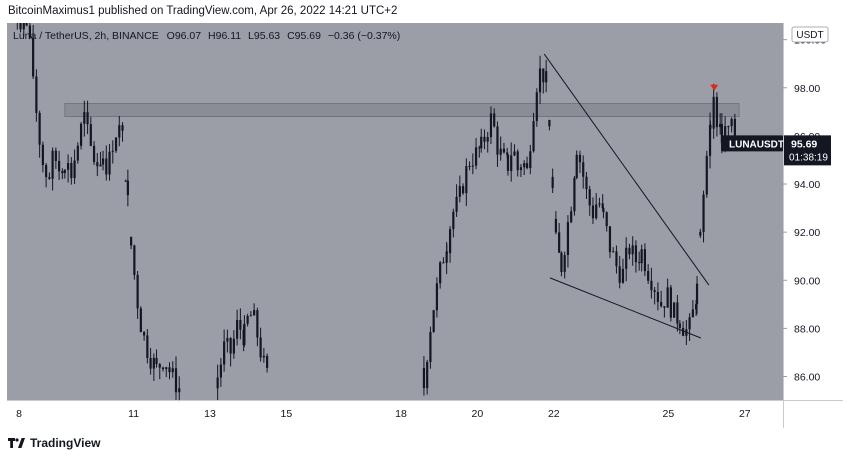  Describe the element at coordinates (554, 414) in the screenshot. I see `x-tick-label: 22` at that location.